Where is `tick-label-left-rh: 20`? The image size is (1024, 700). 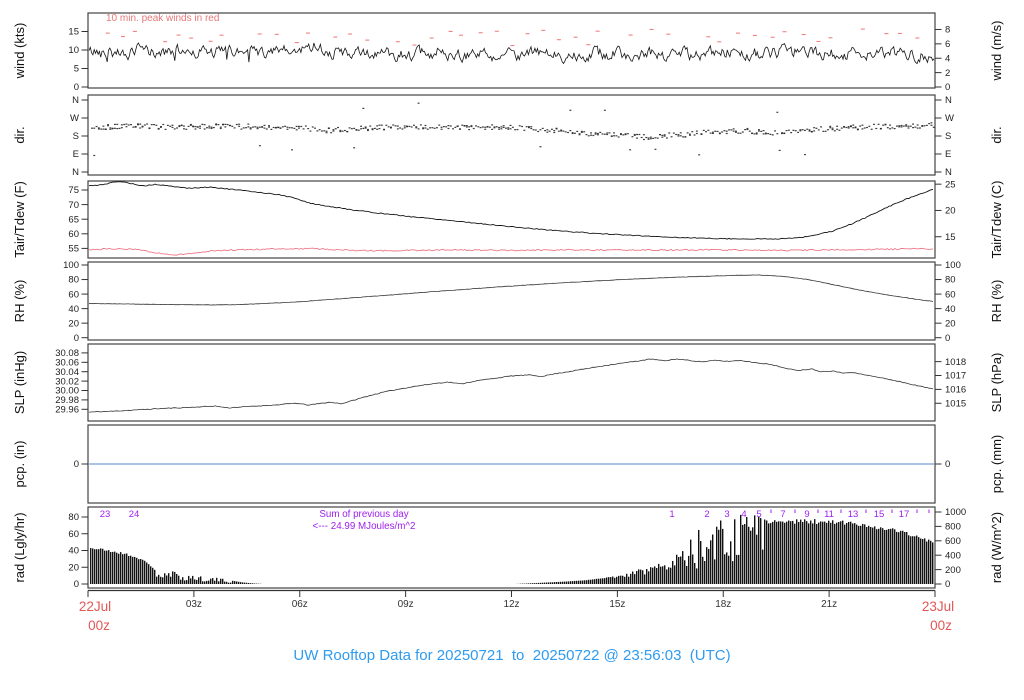 tick-label-left-rh: 20 is located at coordinates (73, 323).